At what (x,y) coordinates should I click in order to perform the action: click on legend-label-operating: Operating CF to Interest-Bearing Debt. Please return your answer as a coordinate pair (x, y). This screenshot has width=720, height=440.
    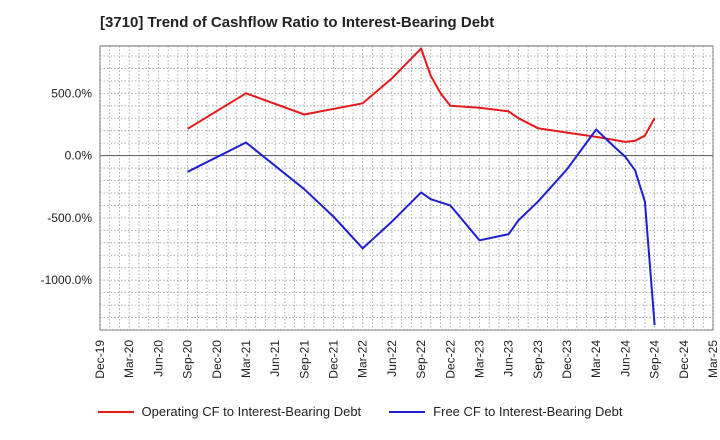
    Looking at the image, I should click on (251, 411).